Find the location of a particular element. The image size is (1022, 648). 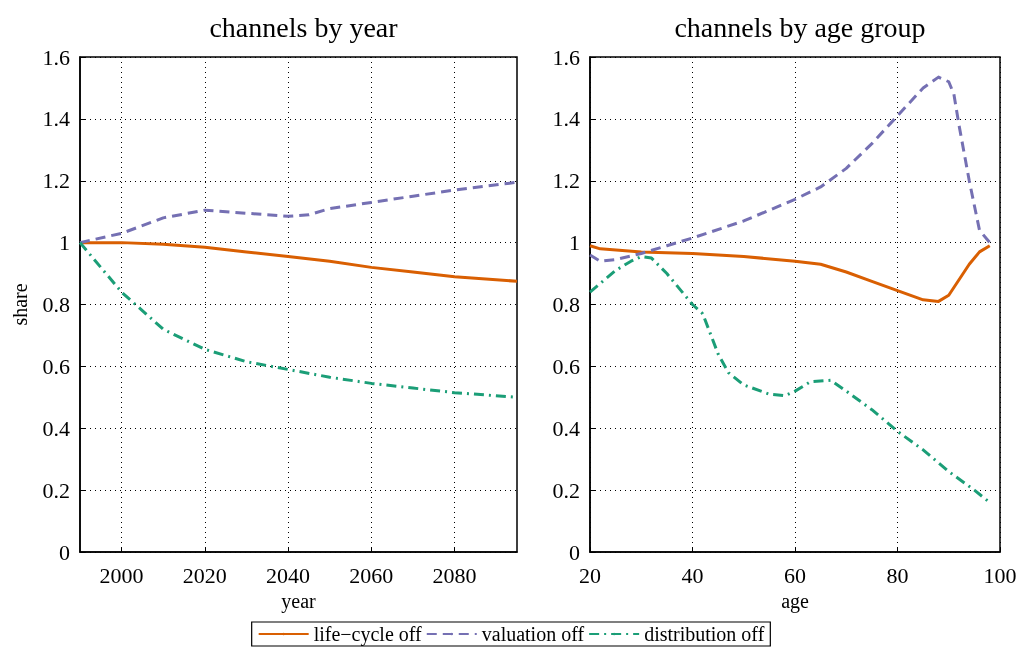

x-tick-label: 2040 is located at coordinates (288, 575).